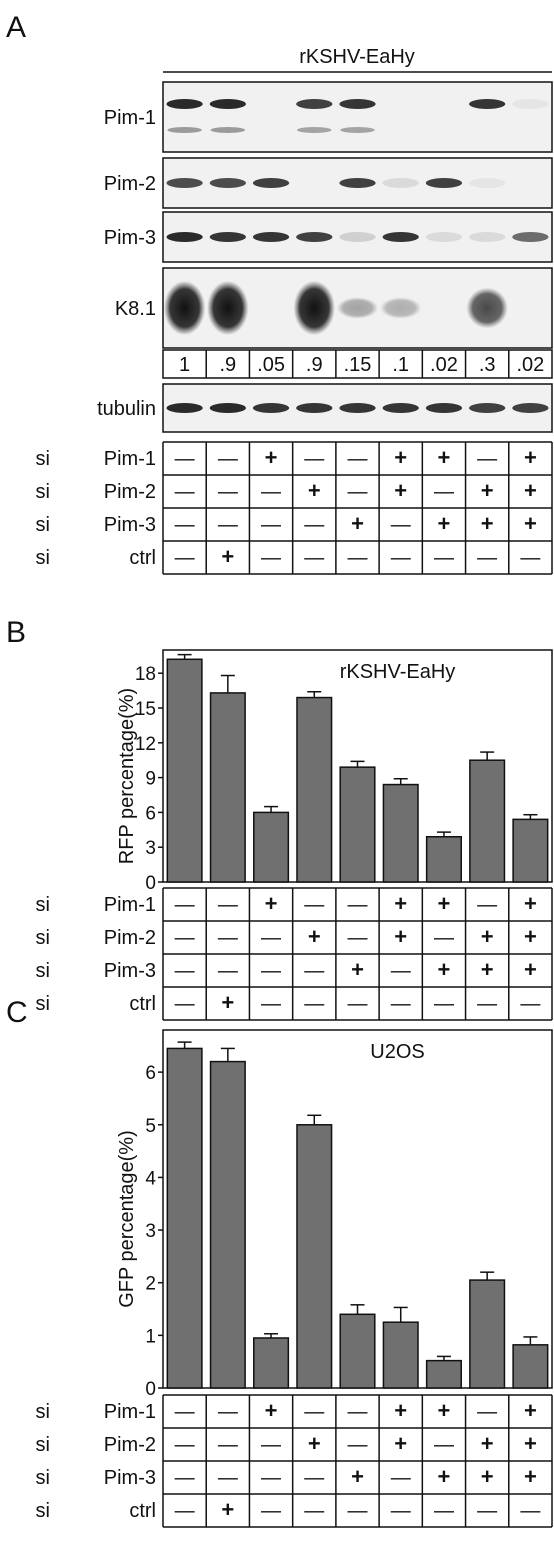 The height and width of the screenshot is (1549, 554). I want to click on quant-value: .15, so click(358, 365).